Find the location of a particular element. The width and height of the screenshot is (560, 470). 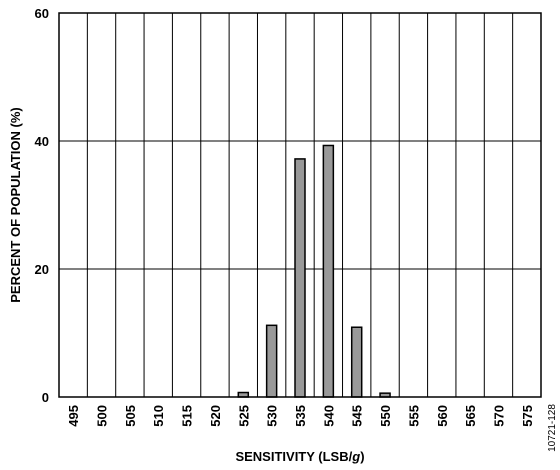

x-tick-label: 500 is located at coordinates (102, 416).